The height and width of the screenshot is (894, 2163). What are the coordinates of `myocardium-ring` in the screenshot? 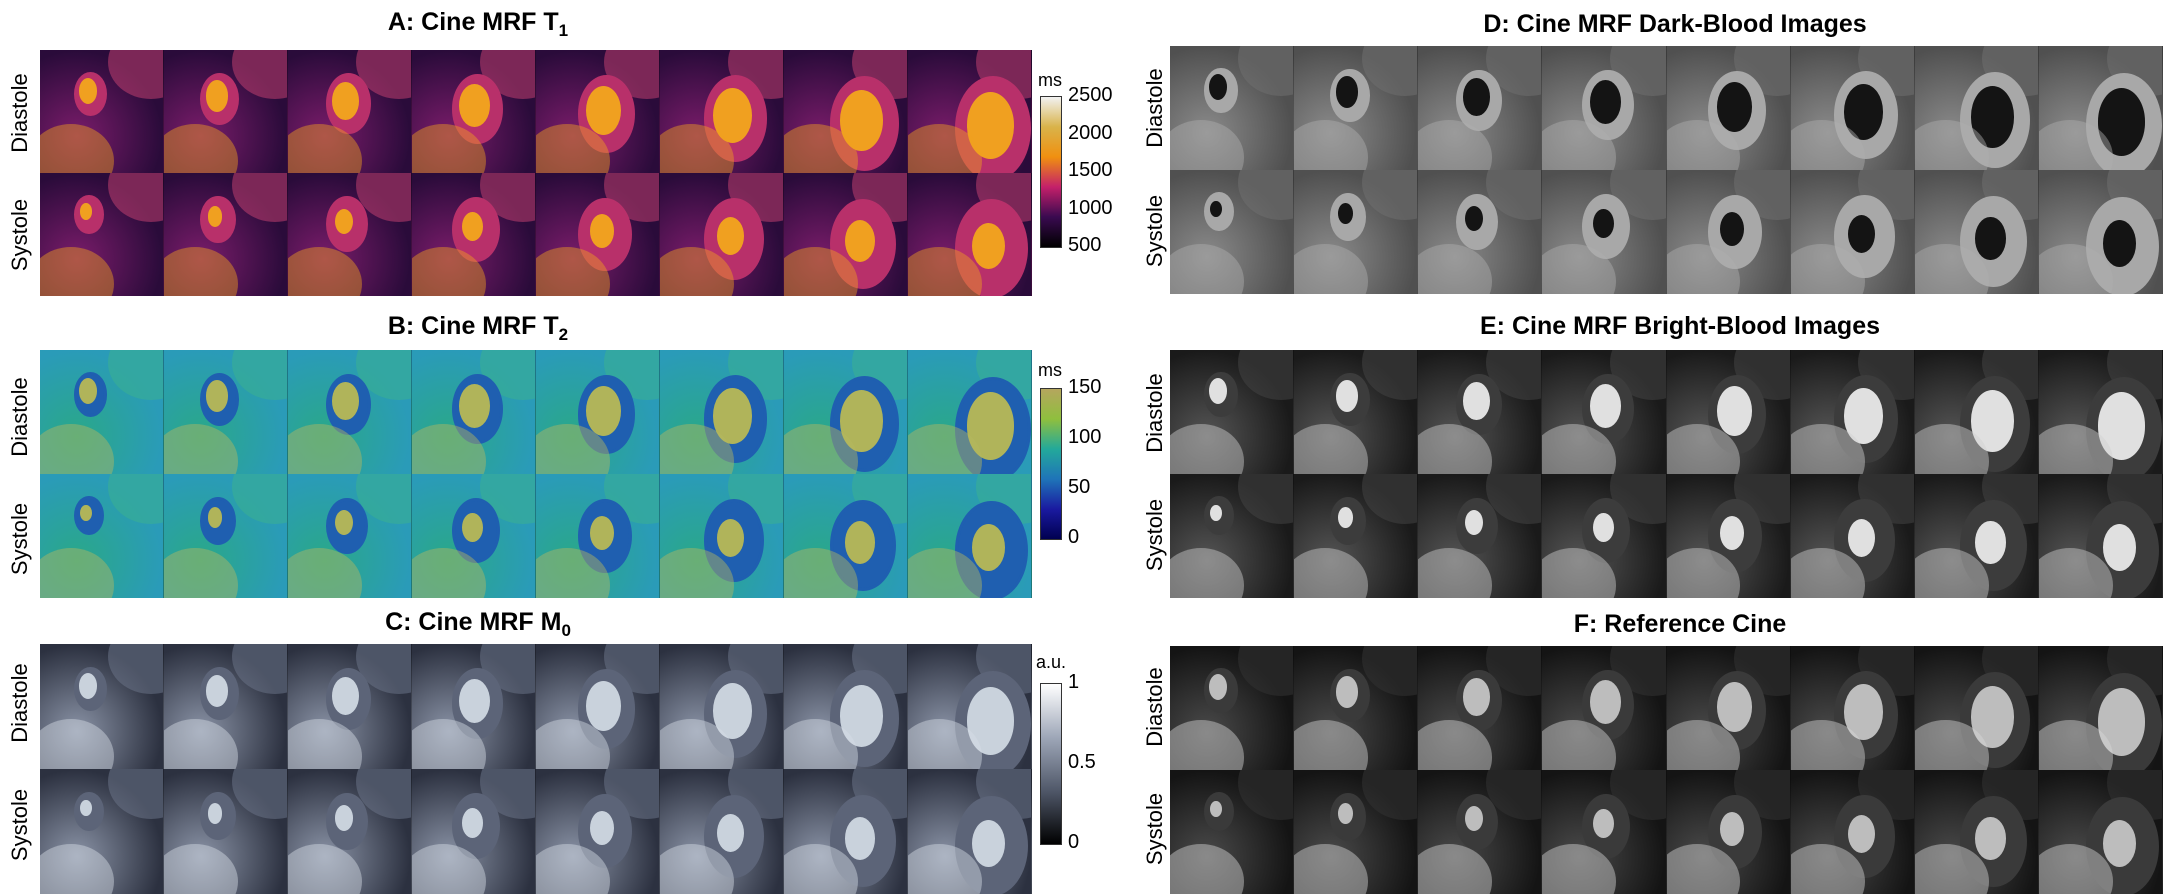 It's located at (733, 836).